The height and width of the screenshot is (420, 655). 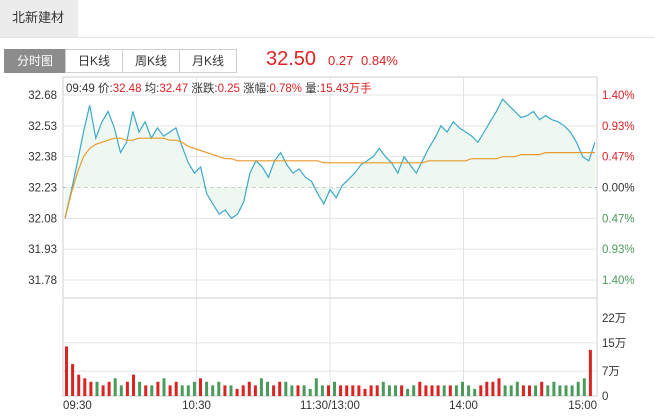 What do you see at coordinates (42, 281) in the screenshot?
I see `y-tick-label: 31.78` at bounding box center [42, 281].